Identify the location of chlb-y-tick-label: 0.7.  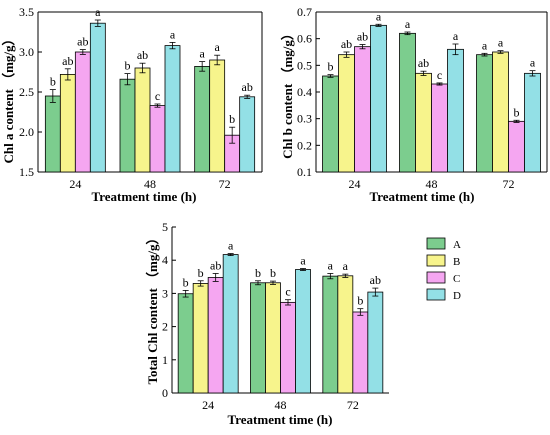
(304, 12).